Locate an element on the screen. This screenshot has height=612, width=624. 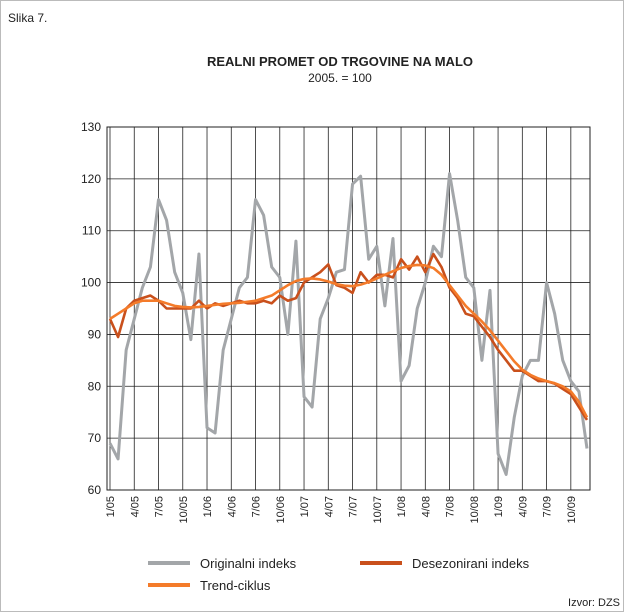
x-tick-label: 4/08 is located at coordinates (426, 506).